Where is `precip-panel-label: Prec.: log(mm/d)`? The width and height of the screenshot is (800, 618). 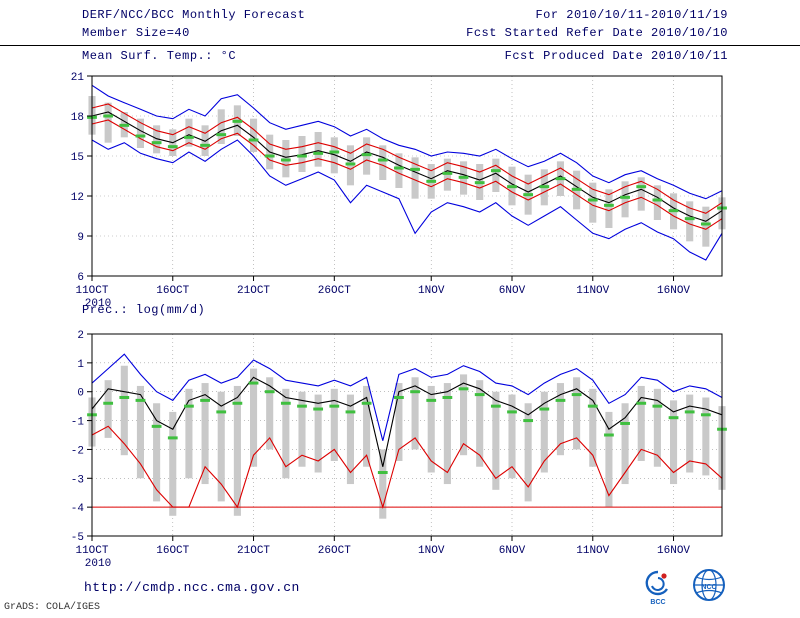 precip-panel-label: Prec.: log(mm/d) is located at coordinates (144, 310).